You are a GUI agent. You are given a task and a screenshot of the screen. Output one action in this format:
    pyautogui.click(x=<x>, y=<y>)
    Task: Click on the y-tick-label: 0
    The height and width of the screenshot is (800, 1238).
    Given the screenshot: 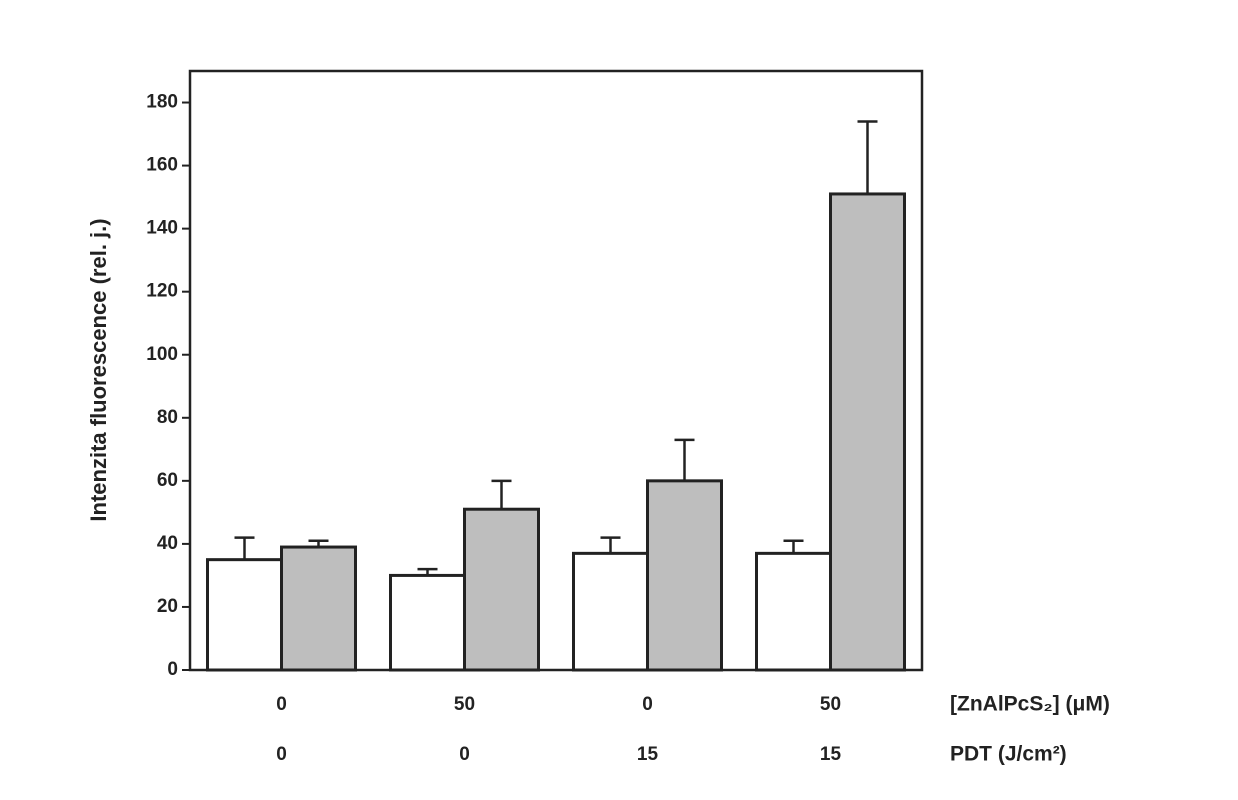 What is the action you would take?
    pyautogui.click(x=172, y=669)
    